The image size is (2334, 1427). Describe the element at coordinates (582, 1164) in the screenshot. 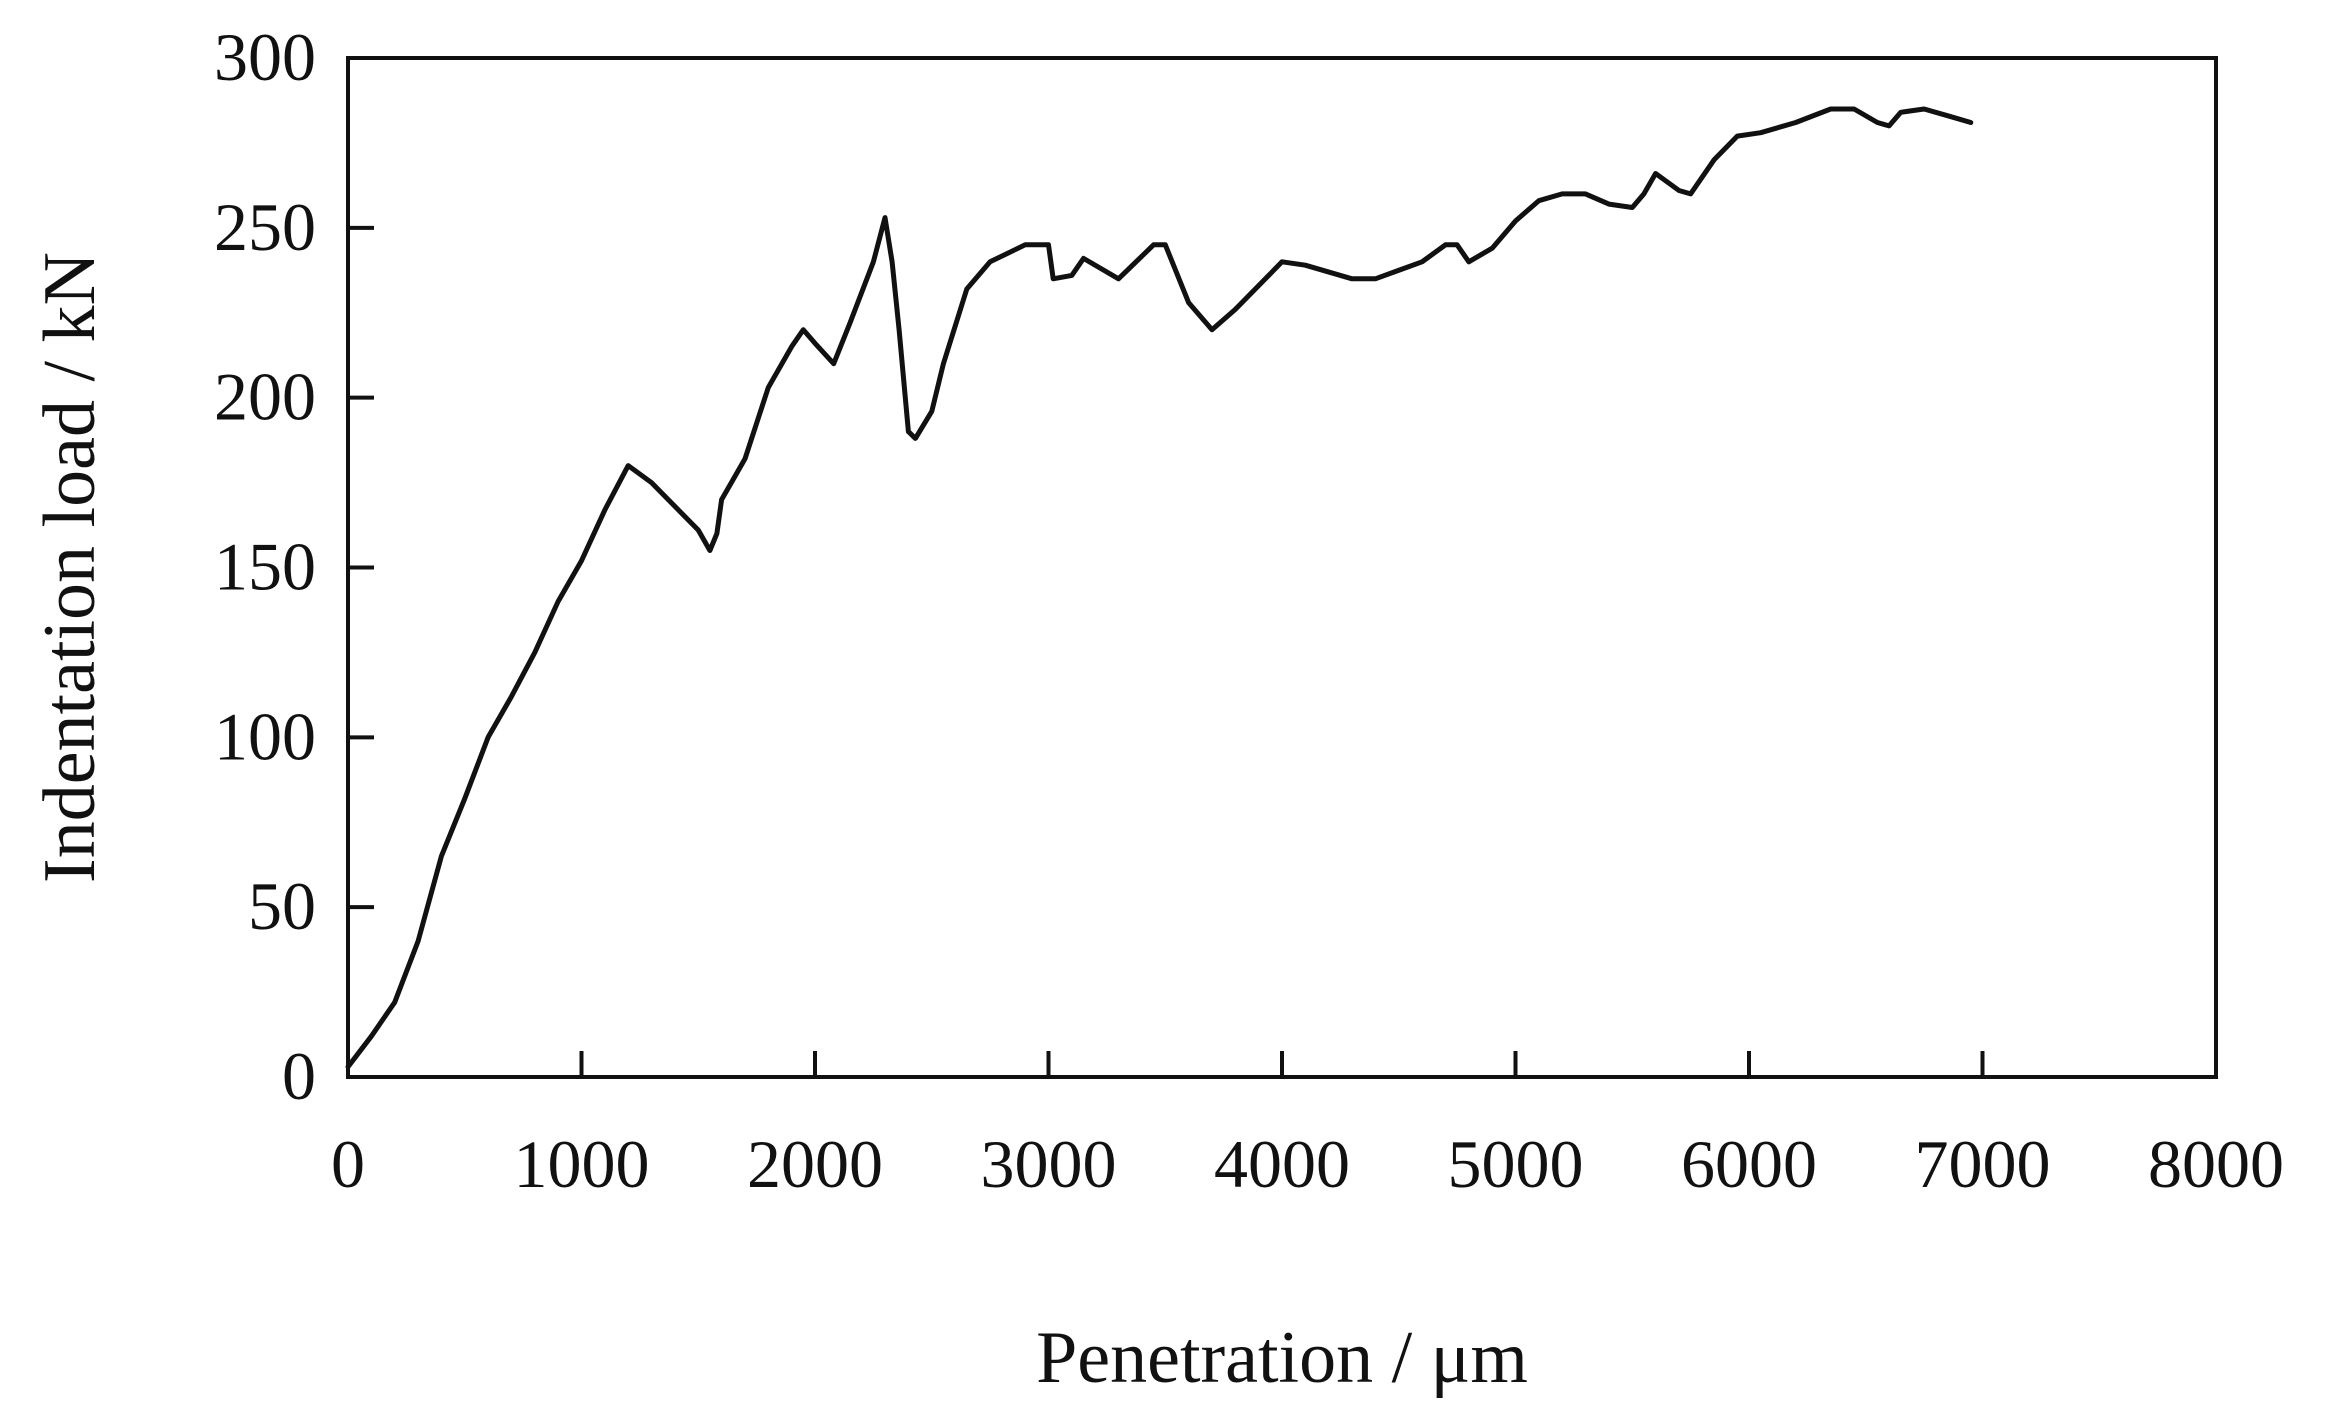

I see `x-tick-label: 1000` at that location.